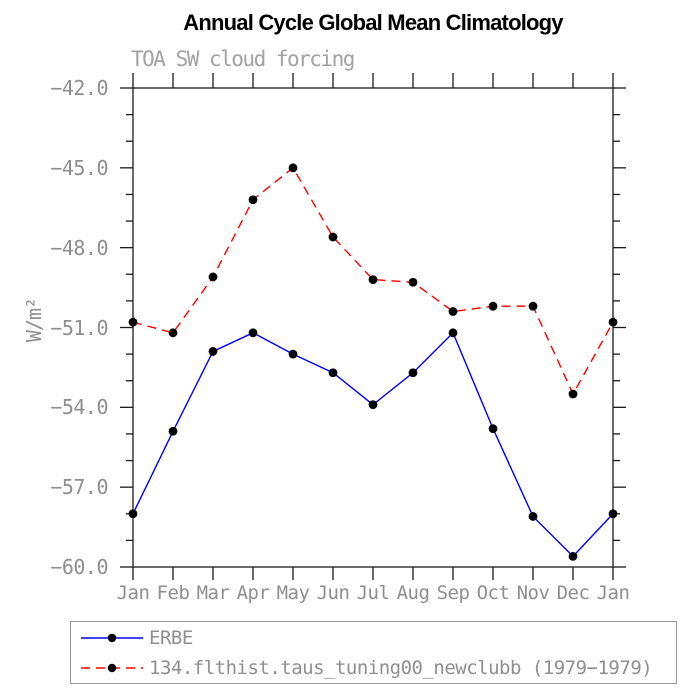 Image resolution: width=700 pixels, height=700 pixels. Describe the element at coordinates (493, 593) in the screenshot. I see `x-tick-label: Oct` at that location.